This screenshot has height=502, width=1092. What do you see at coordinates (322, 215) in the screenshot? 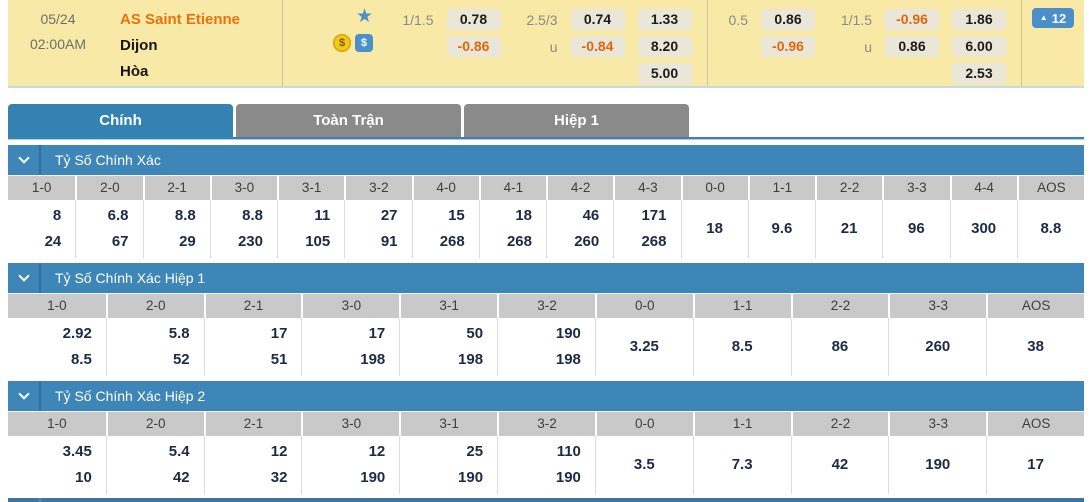
I see `odds-value: 11` at bounding box center [322, 215].